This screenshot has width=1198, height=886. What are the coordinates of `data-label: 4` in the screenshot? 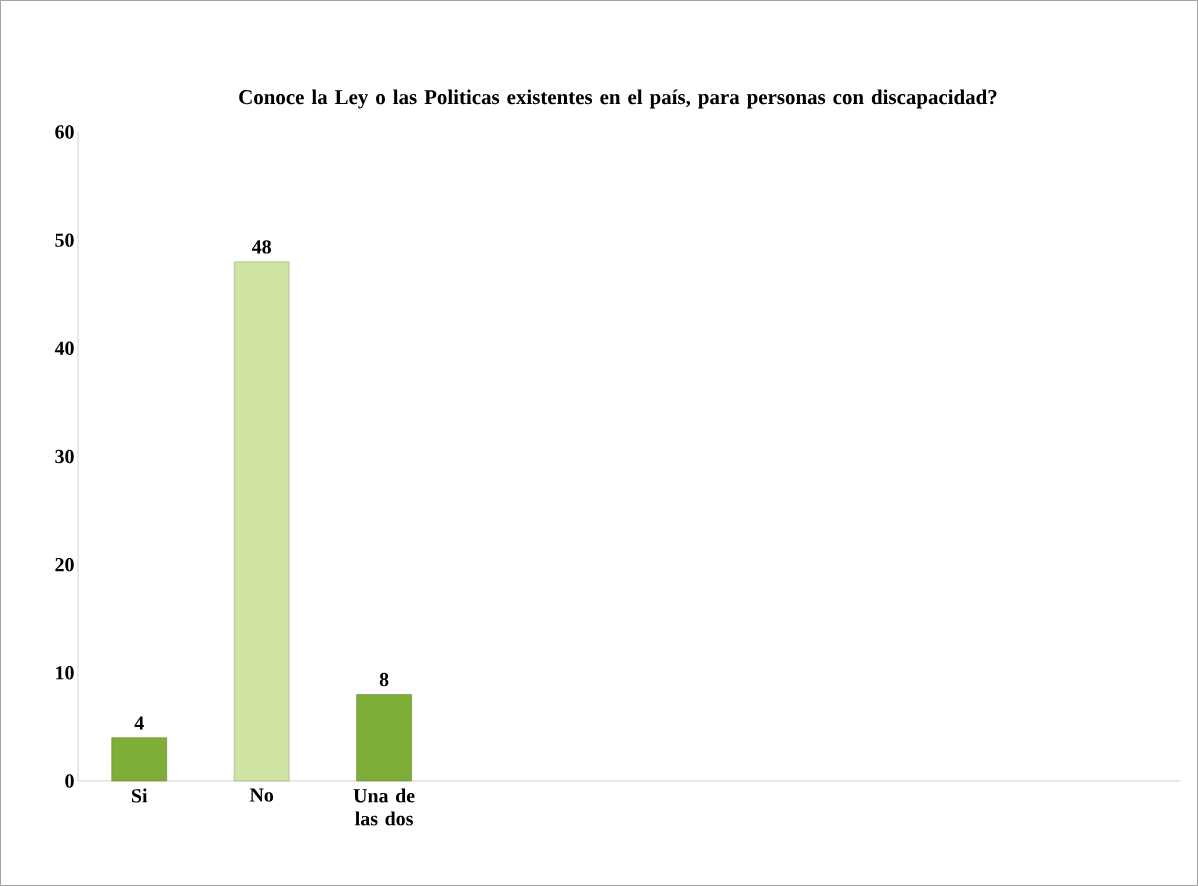 It's located at (139, 723).